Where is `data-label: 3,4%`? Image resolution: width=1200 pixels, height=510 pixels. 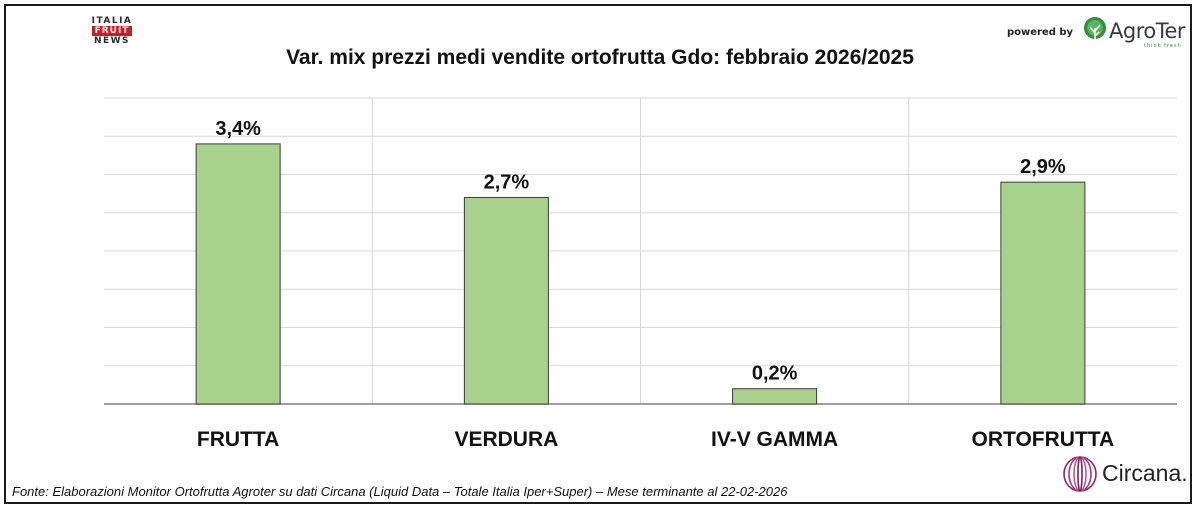 data-label: 3,4% is located at coordinates (238, 129).